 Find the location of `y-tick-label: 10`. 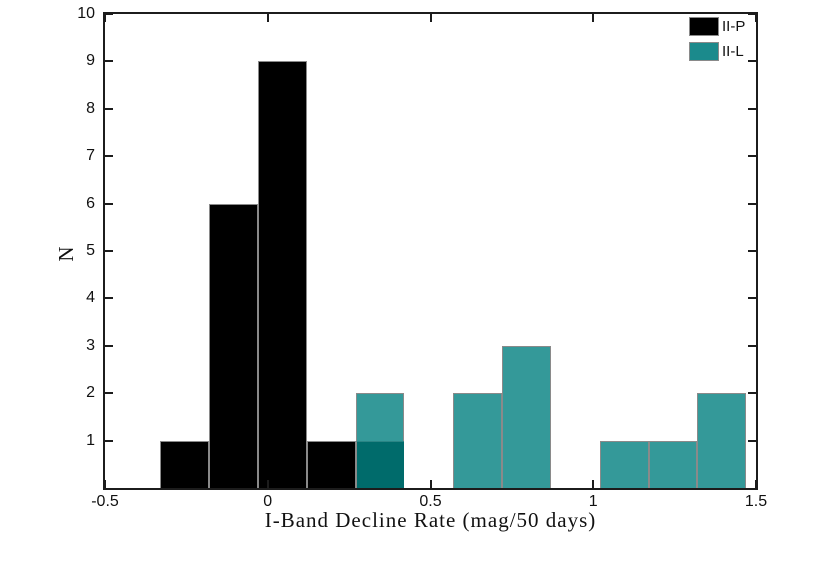

y-tick-label: 10 is located at coordinates (86, 13).